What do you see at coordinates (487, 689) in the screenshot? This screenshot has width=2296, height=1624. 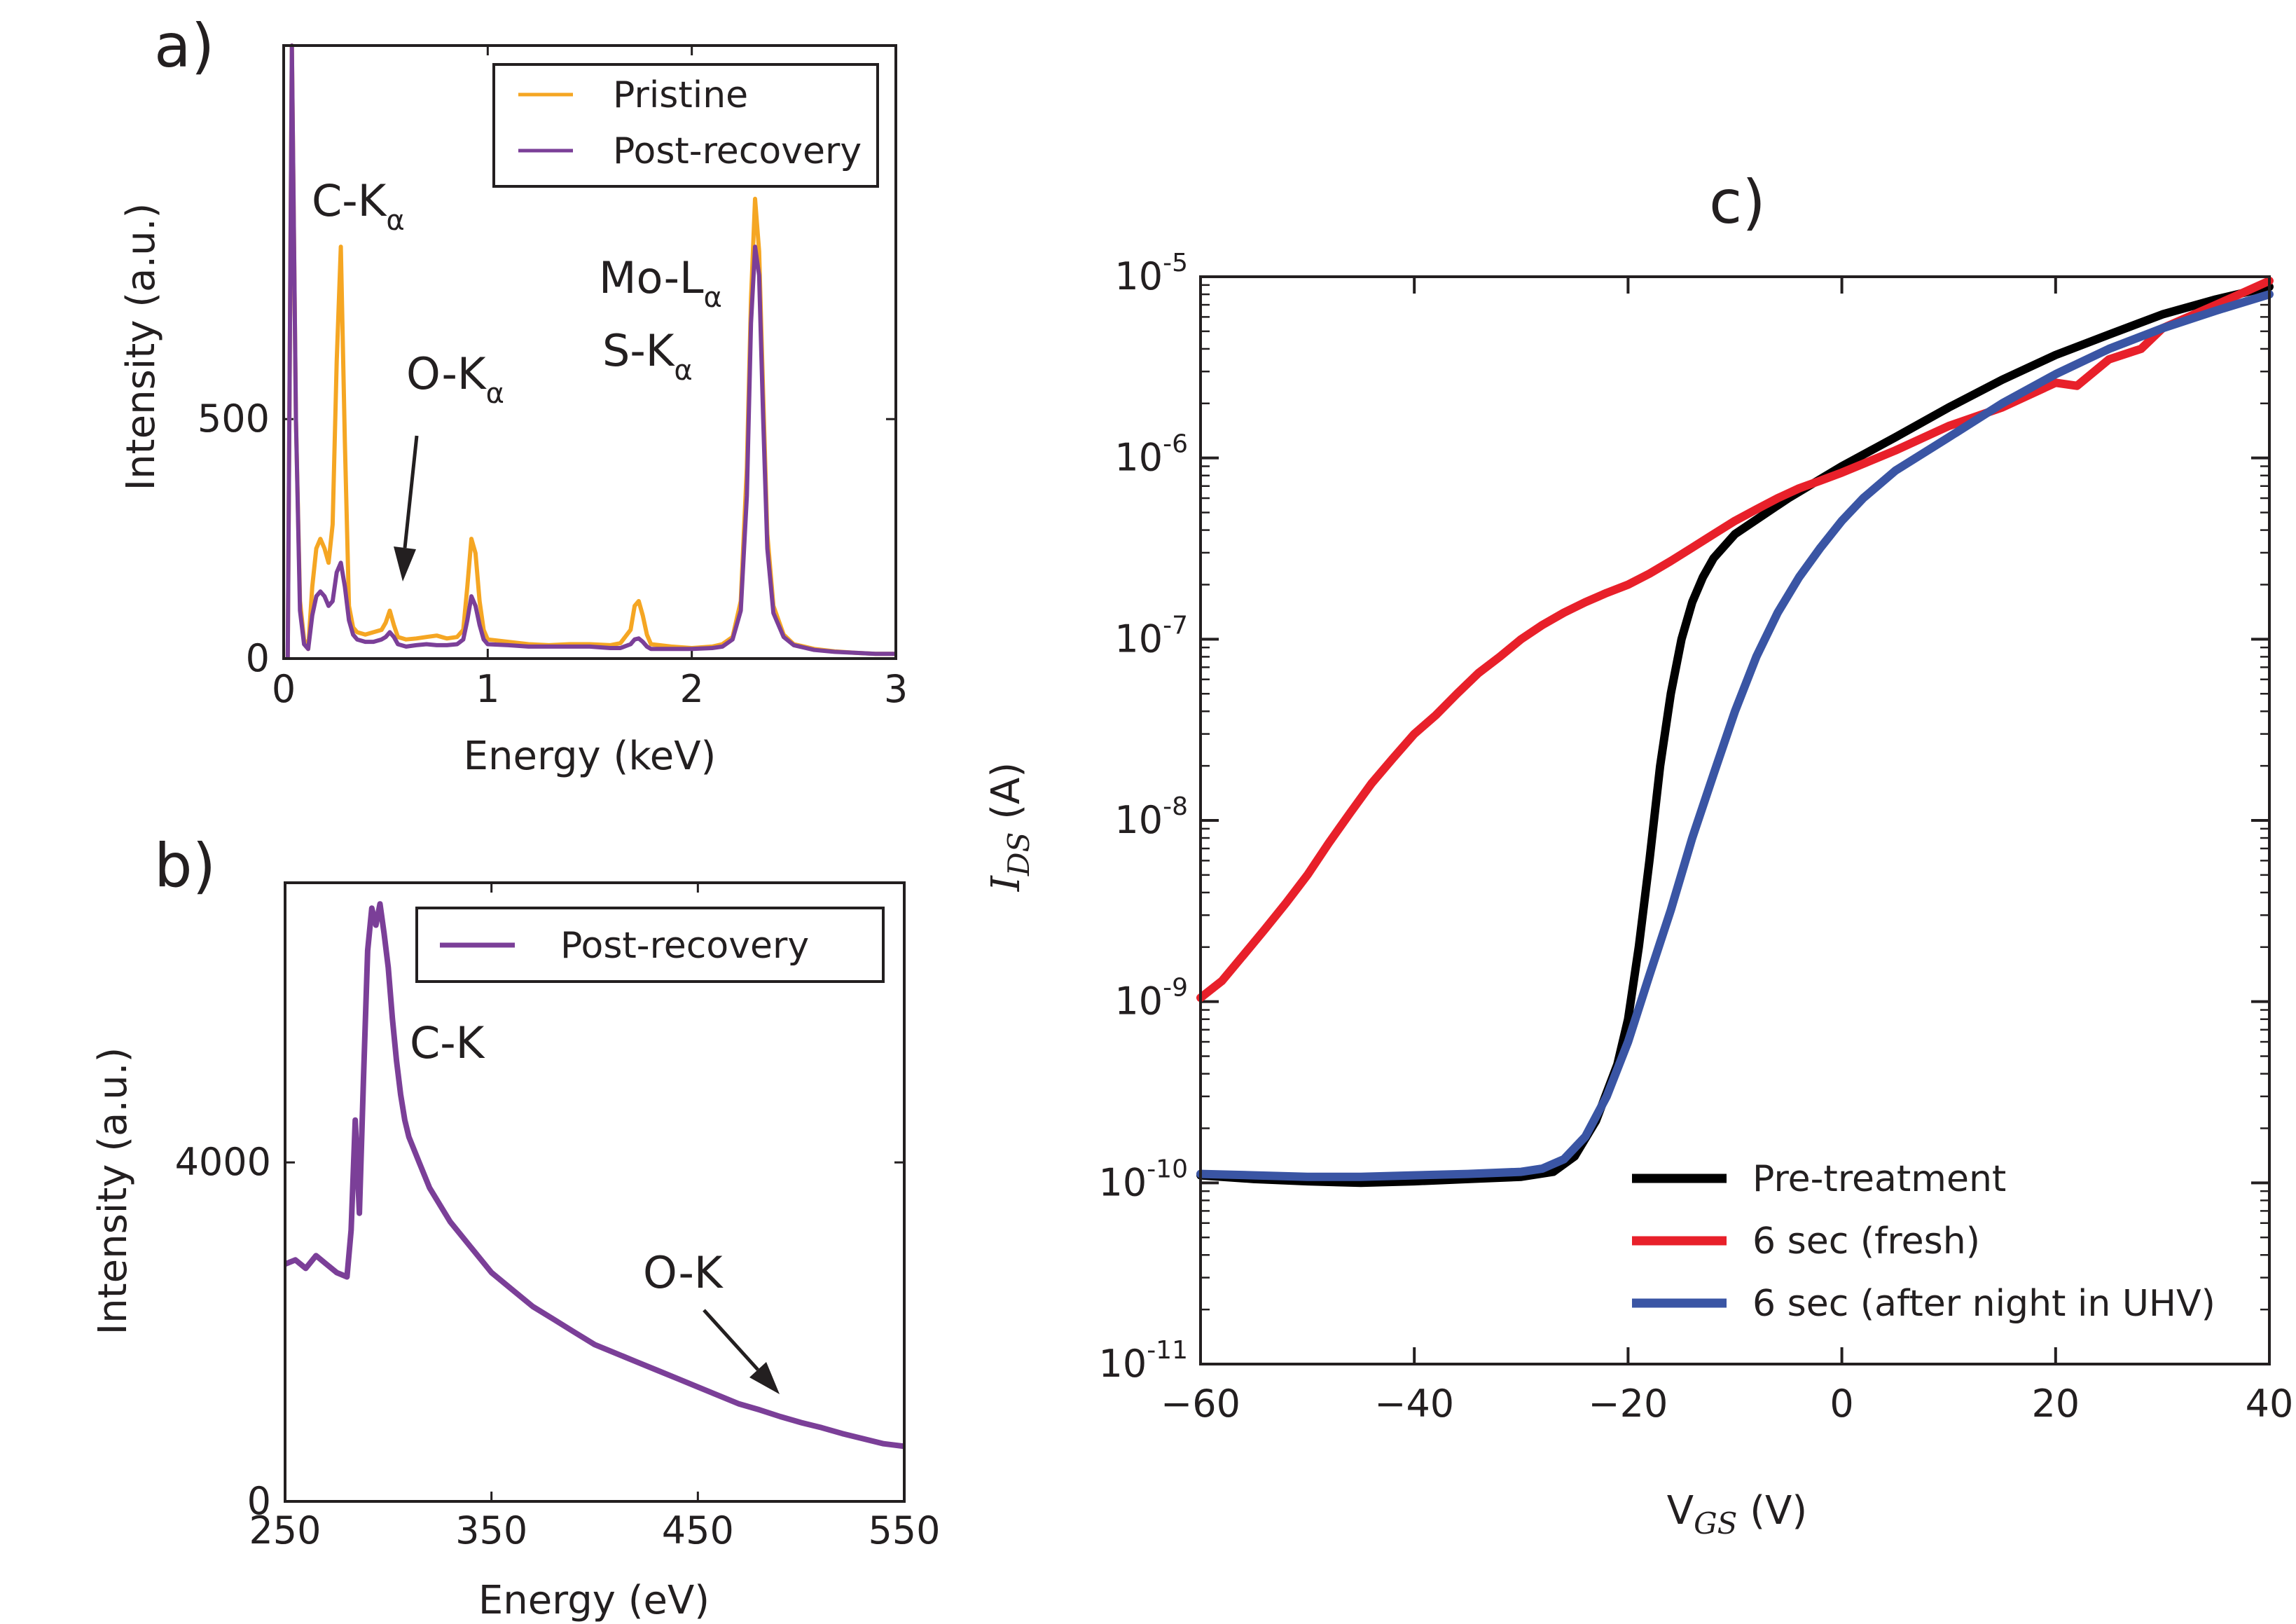 I see `panel-a-xtick-label: 1` at bounding box center [487, 689].